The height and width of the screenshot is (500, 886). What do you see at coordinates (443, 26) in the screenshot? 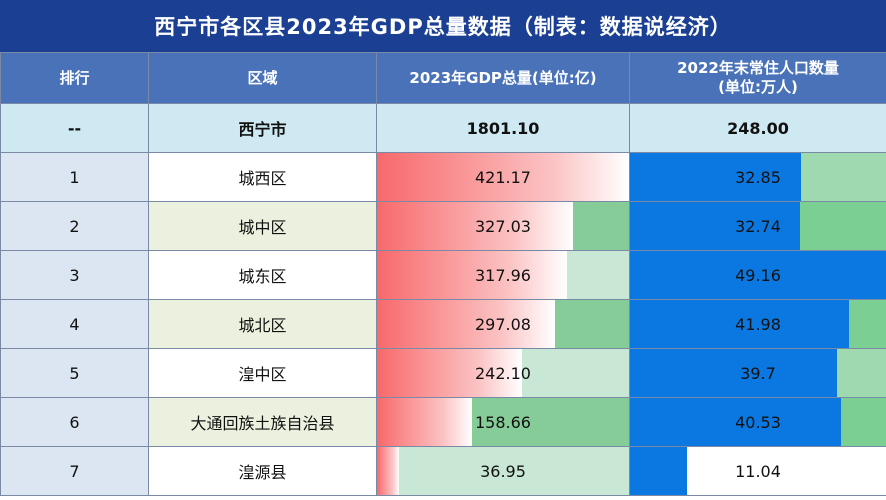
I see `table-title: 西宁市各区县2023年GDP总量数据（制表：数据说经济）` at bounding box center [443, 26].